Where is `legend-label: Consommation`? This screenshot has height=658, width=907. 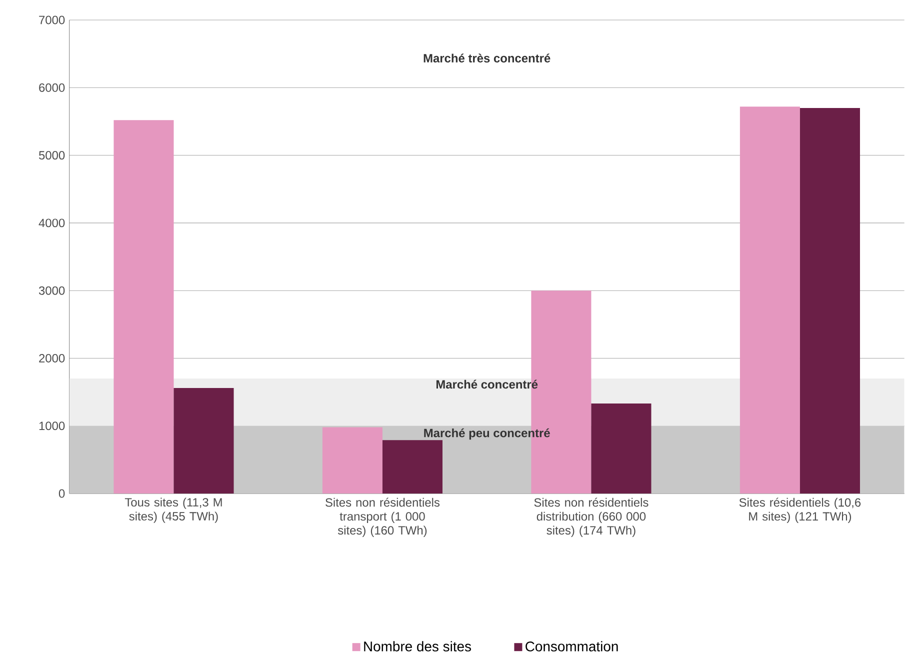
legend-label: Consommation is located at coordinates (572, 646).